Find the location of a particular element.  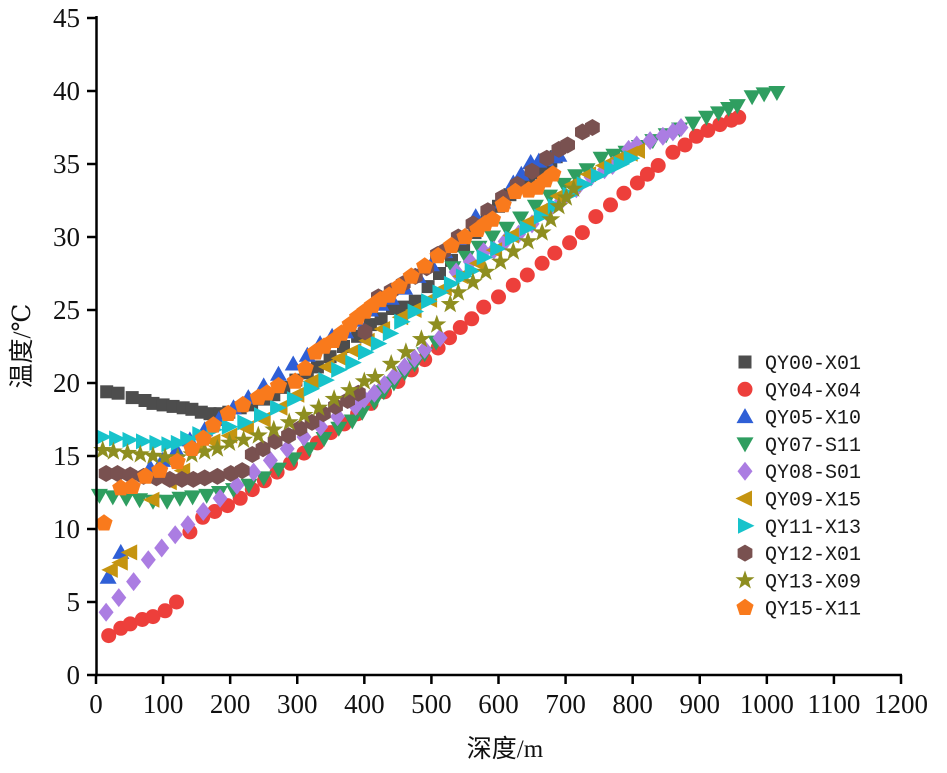

legend-label: QY09-X15 is located at coordinates (813, 501).